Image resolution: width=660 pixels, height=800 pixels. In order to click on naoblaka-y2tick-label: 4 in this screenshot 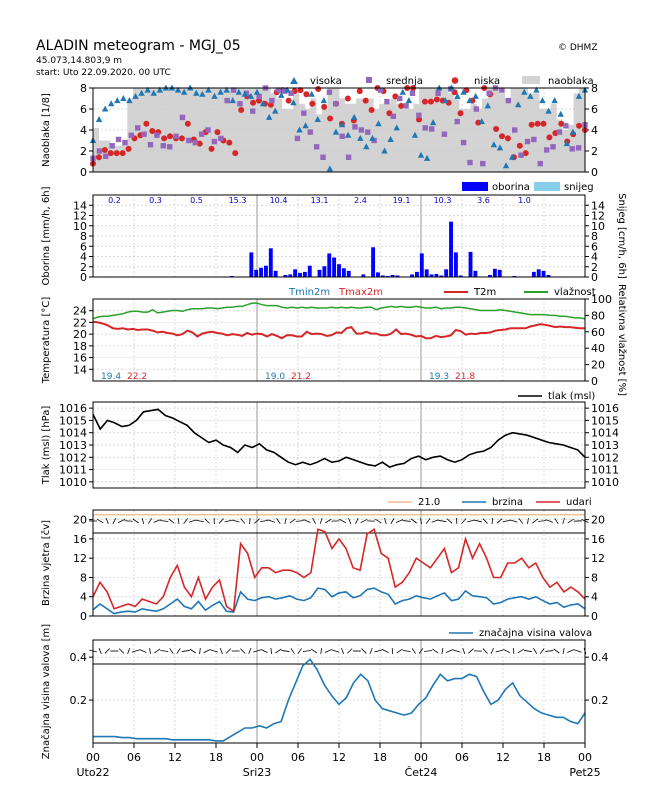, I will do `click(594, 130)`.